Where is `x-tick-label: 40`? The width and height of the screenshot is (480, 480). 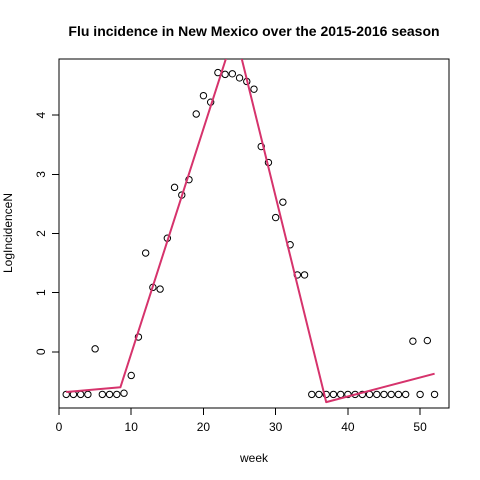 x-tick-label: 40 is located at coordinates (348, 427).